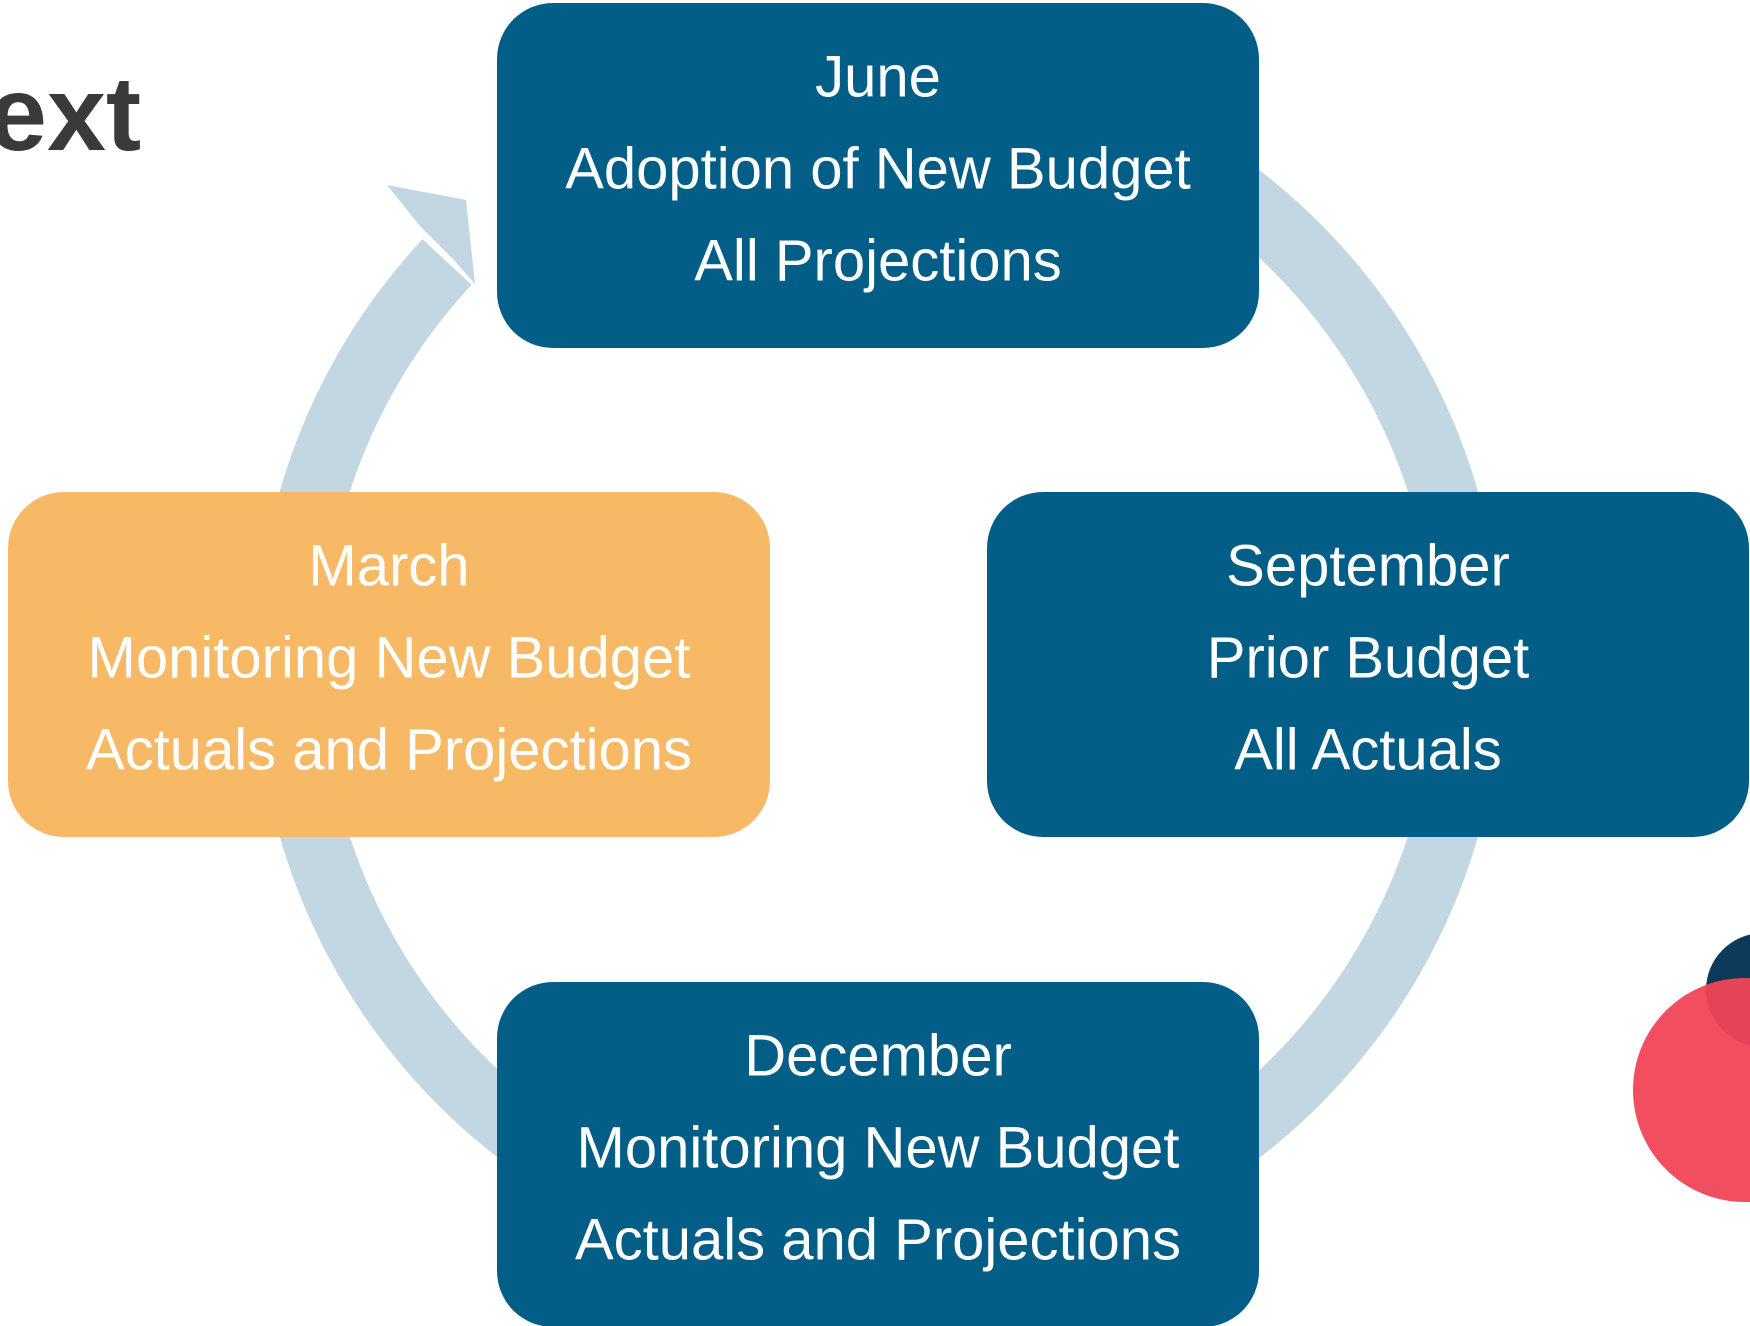 The width and height of the screenshot is (1750, 1326). What do you see at coordinates (388, 565) in the screenshot?
I see `node-line: March` at bounding box center [388, 565].